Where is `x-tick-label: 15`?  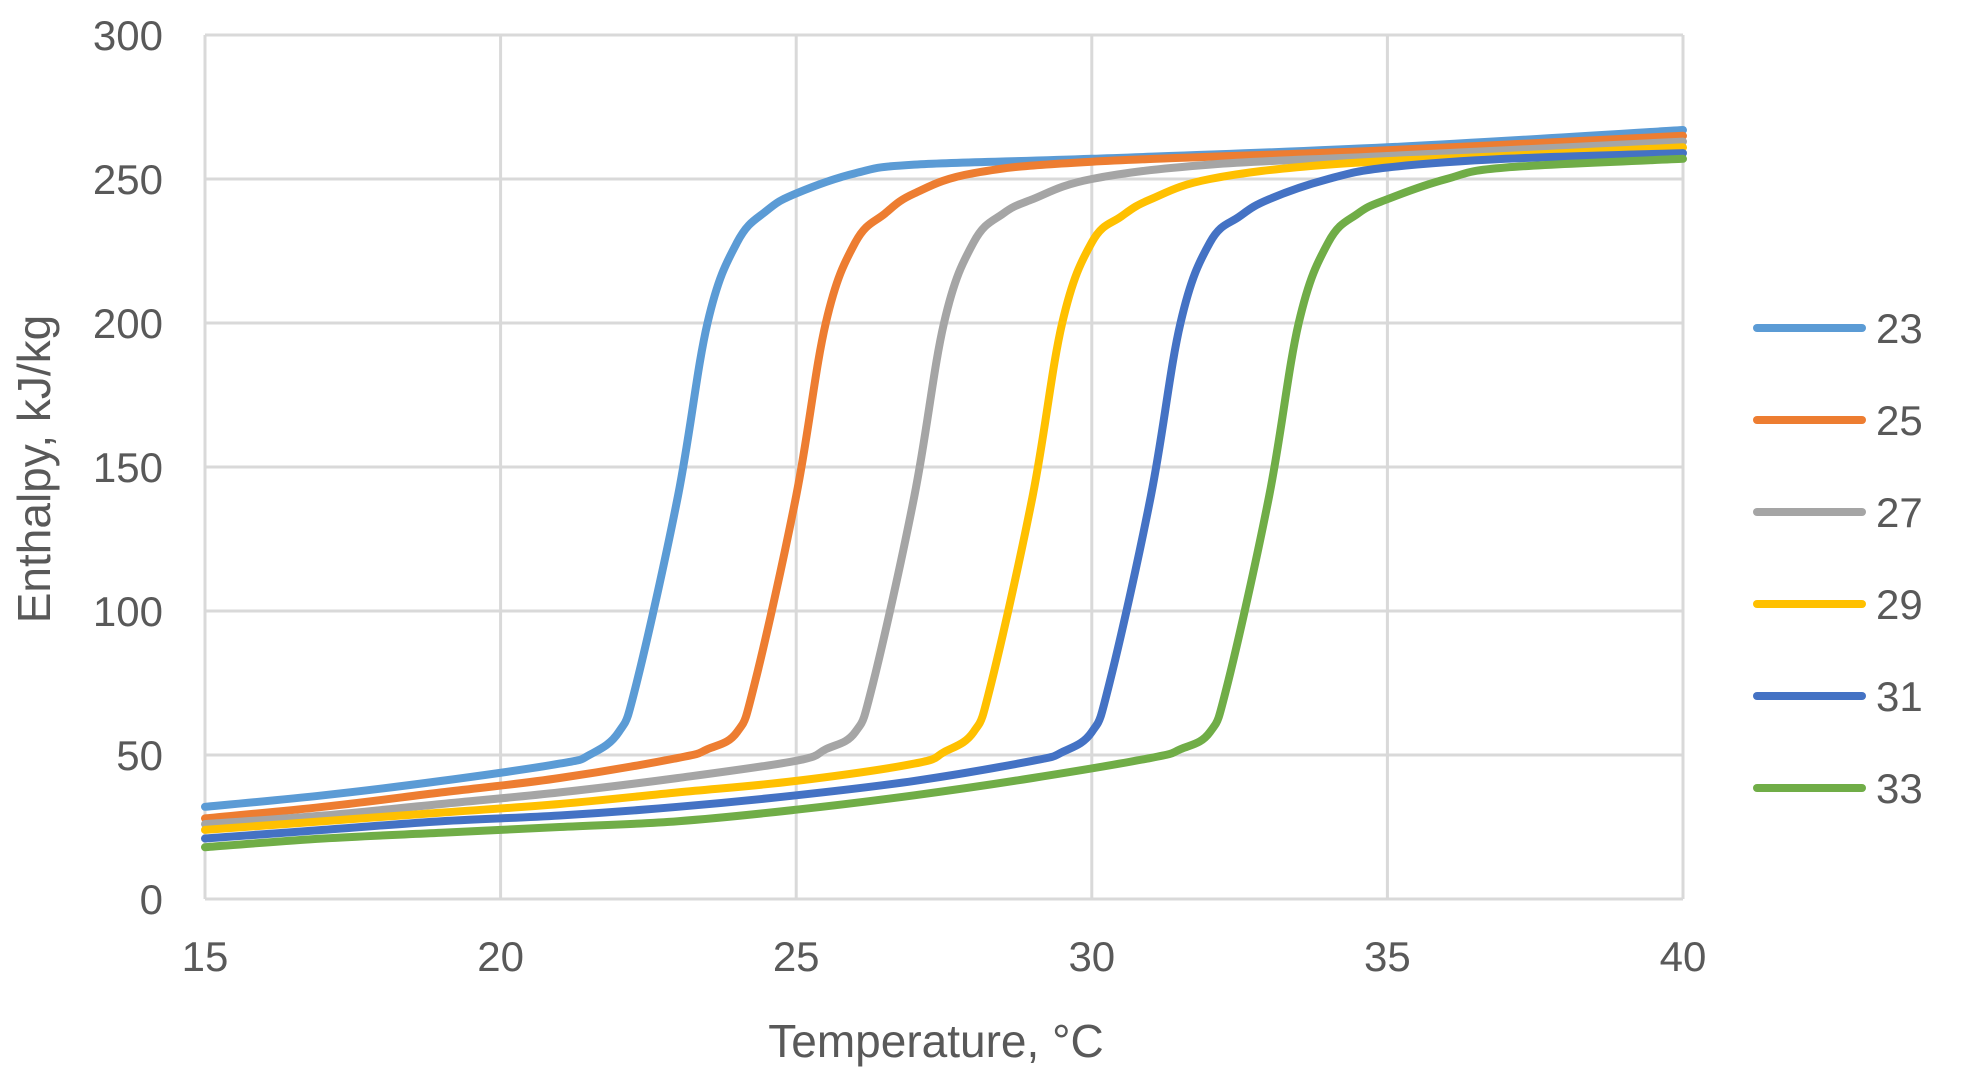 x-tick-label: 15 is located at coordinates (205, 956).